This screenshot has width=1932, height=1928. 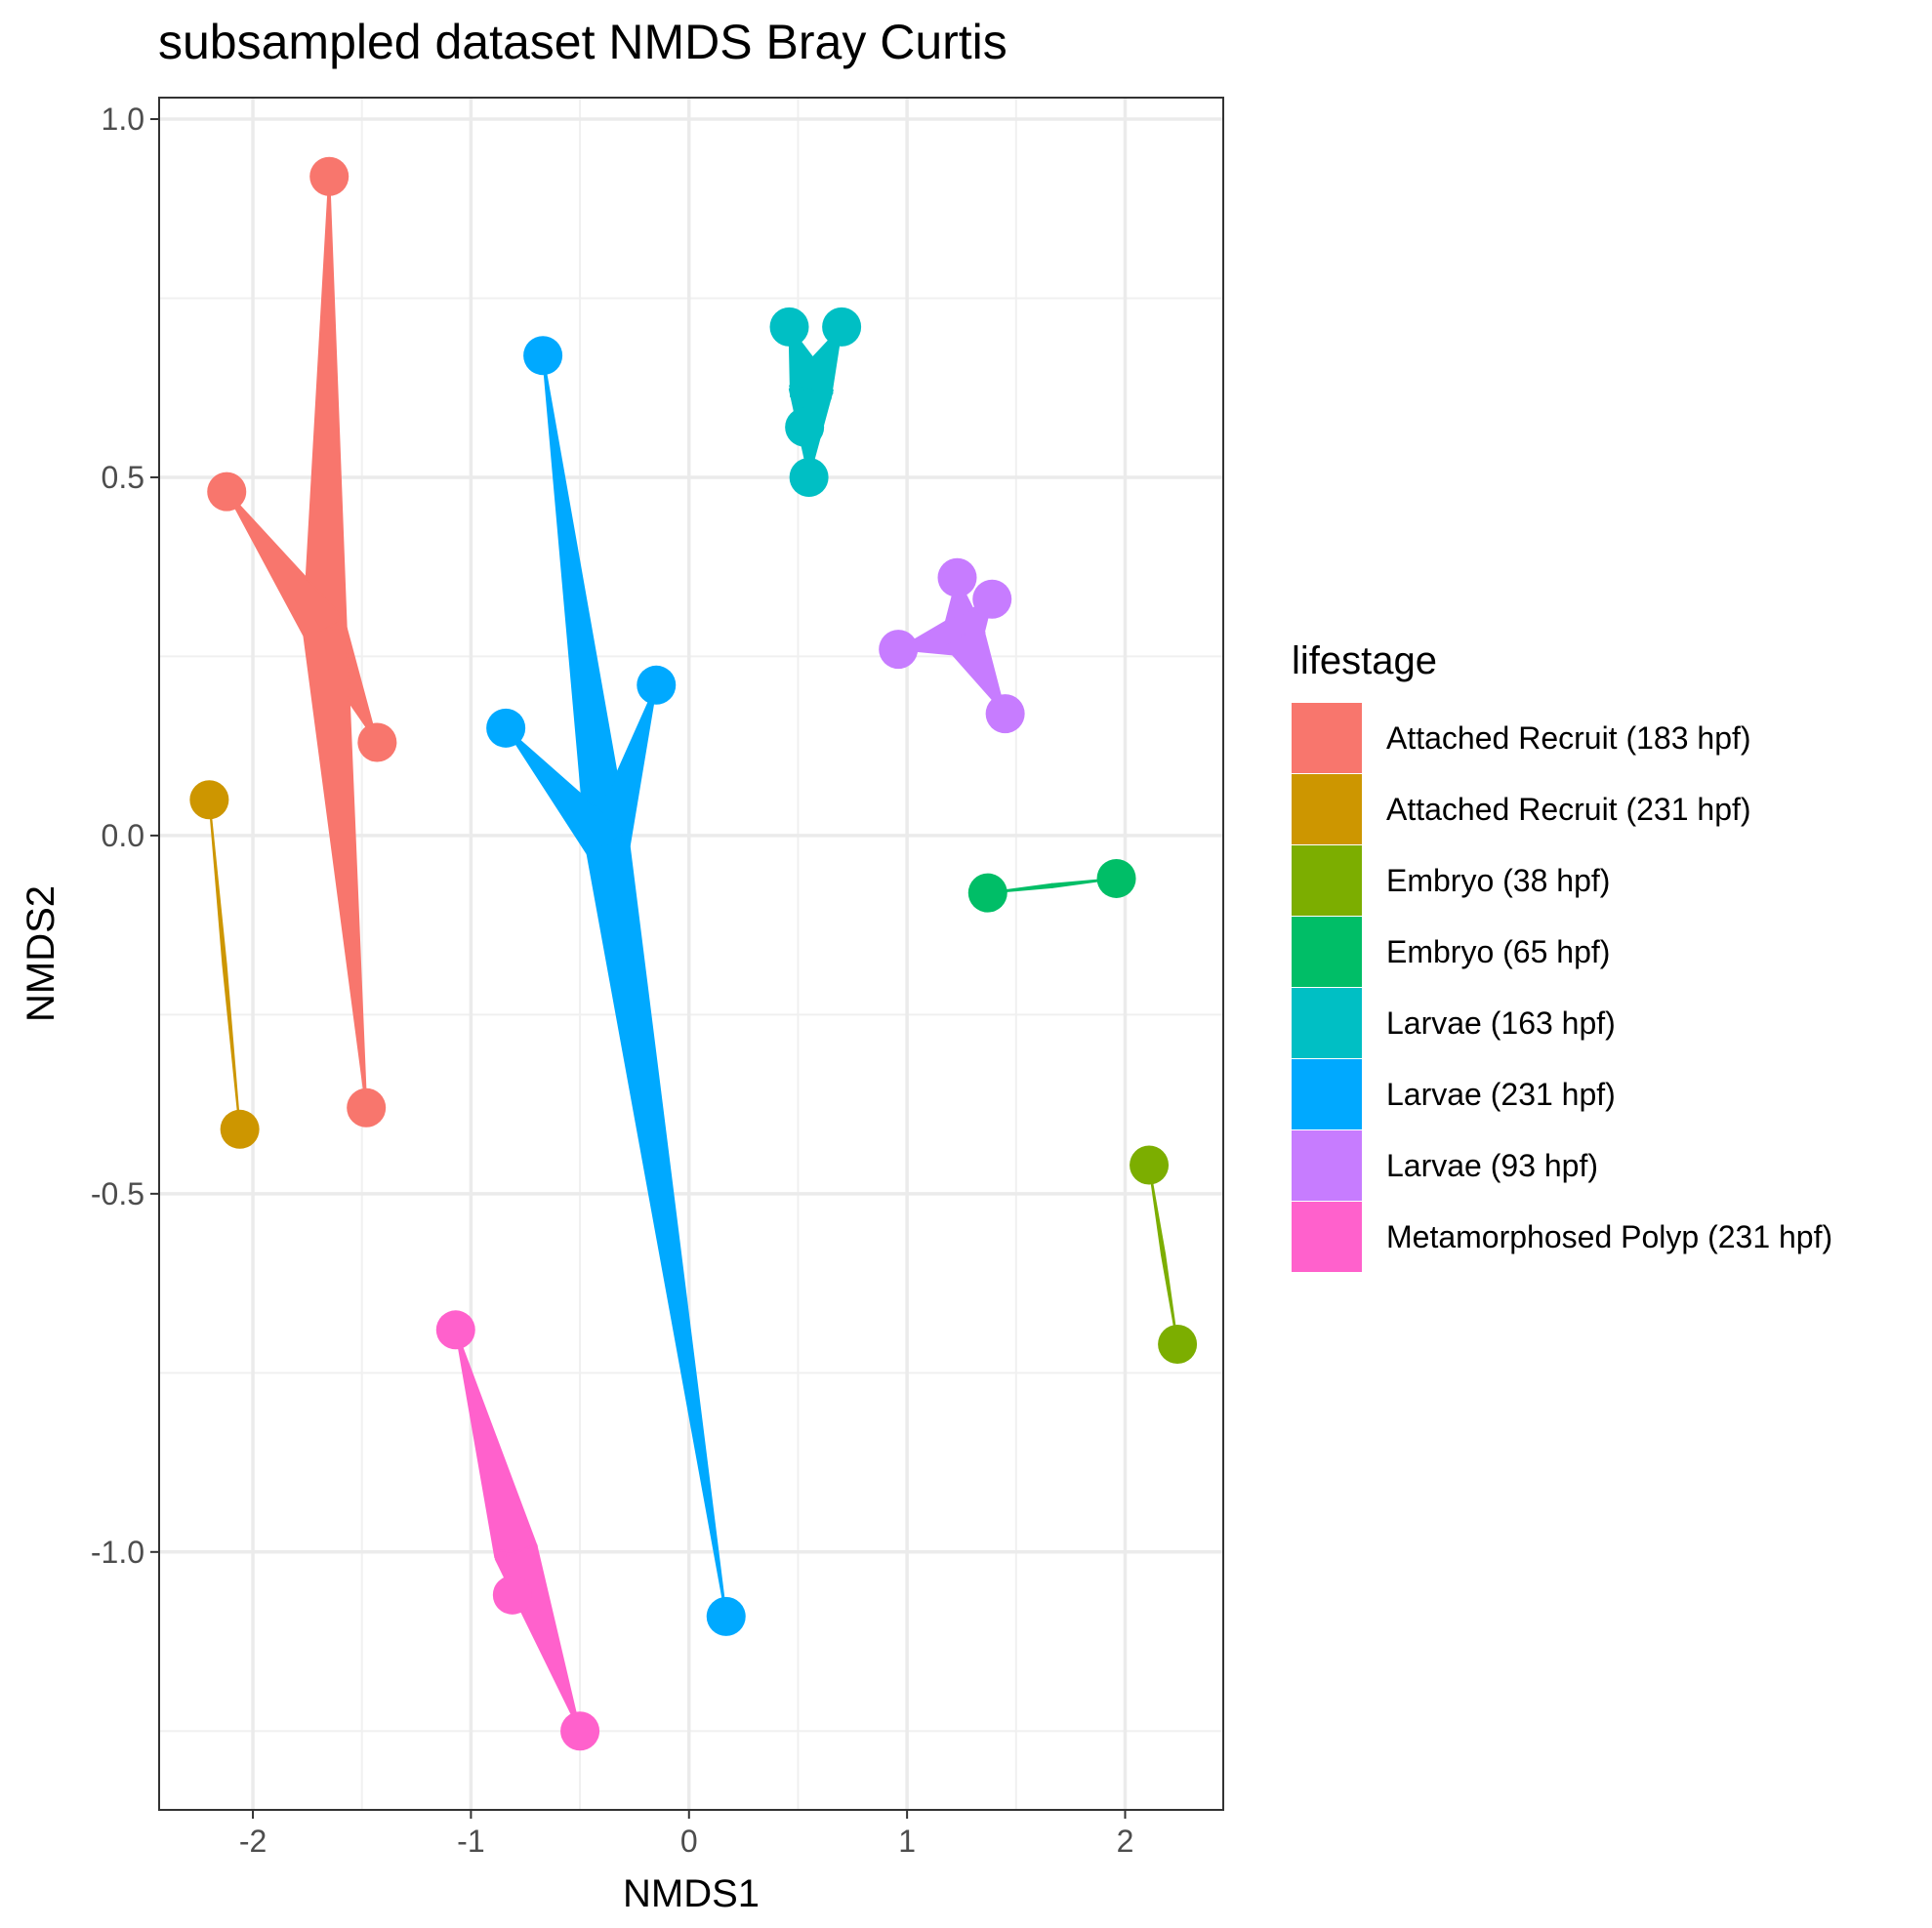 What do you see at coordinates (907, 1841) in the screenshot?
I see `x-tick-label: 1` at bounding box center [907, 1841].